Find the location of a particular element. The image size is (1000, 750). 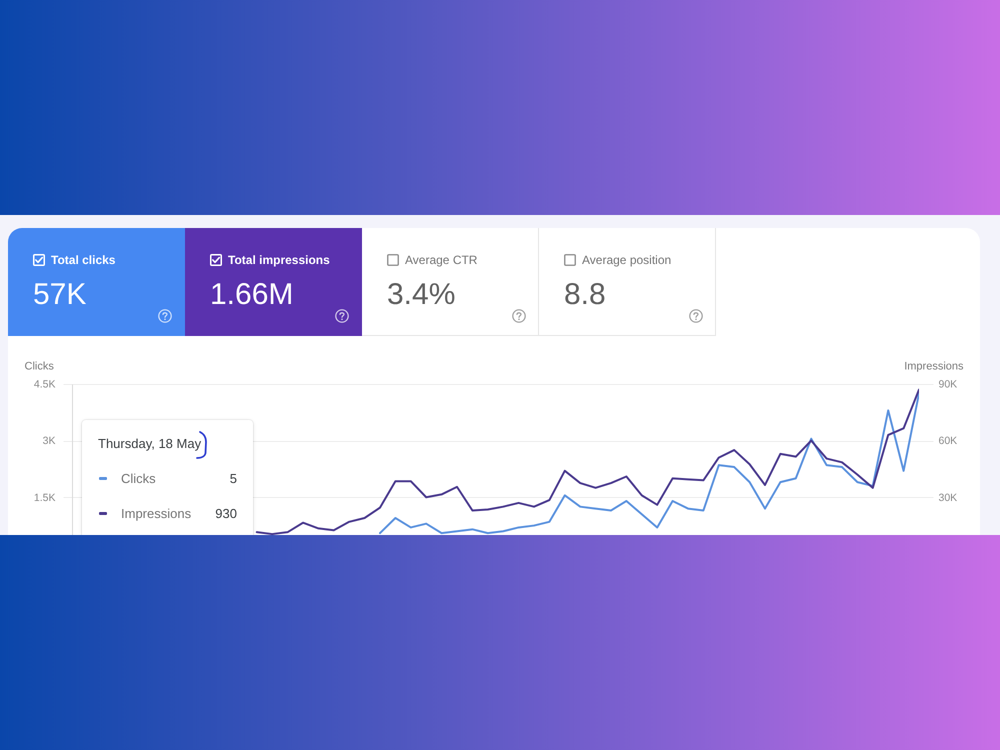

y2-tick-label: 30K is located at coordinates (948, 498).